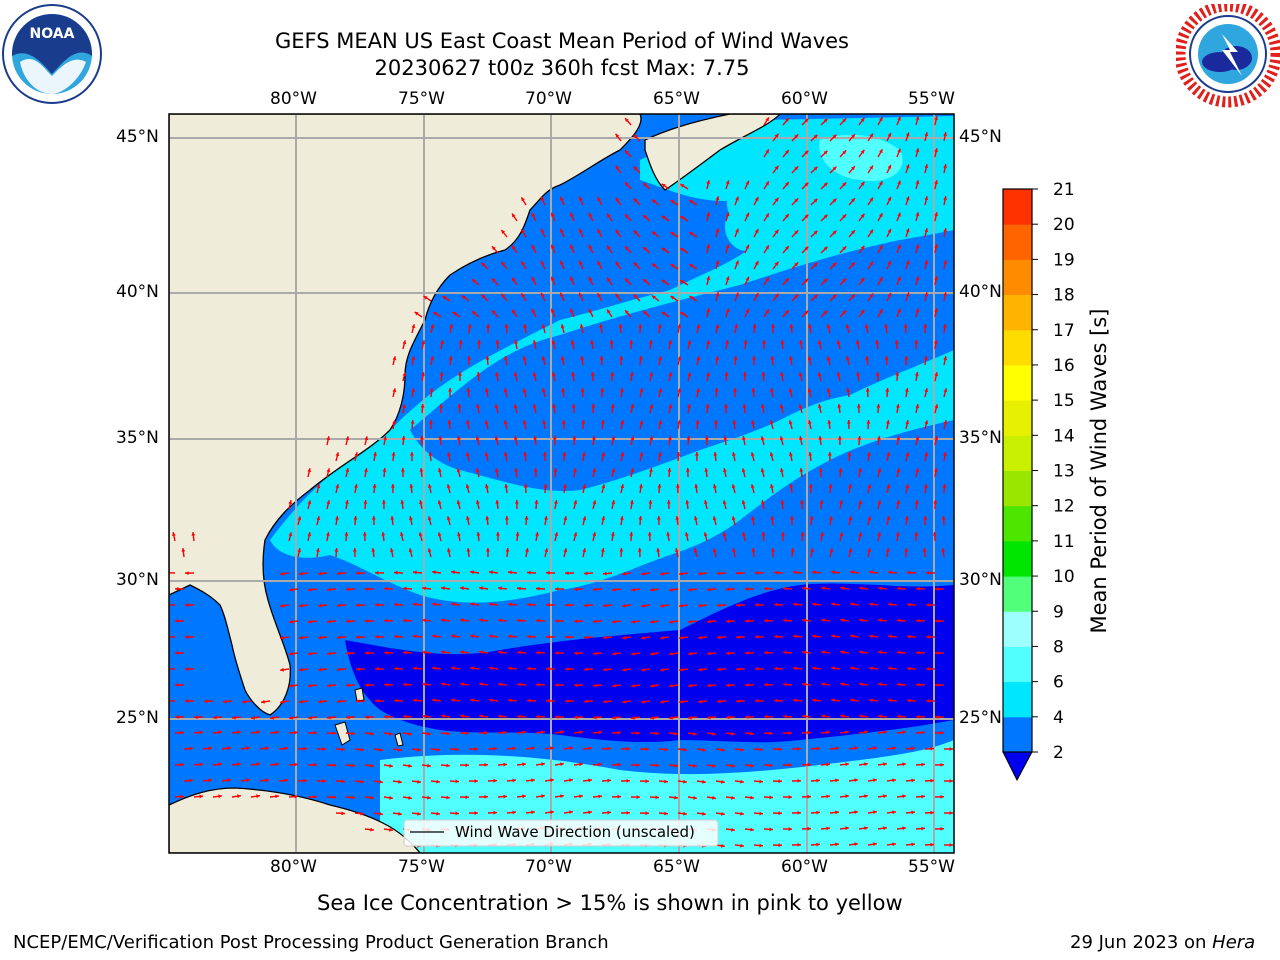  What do you see at coordinates (137, 580) in the screenshot?
I see `lat-label-left: 30°N` at bounding box center [137, 580].